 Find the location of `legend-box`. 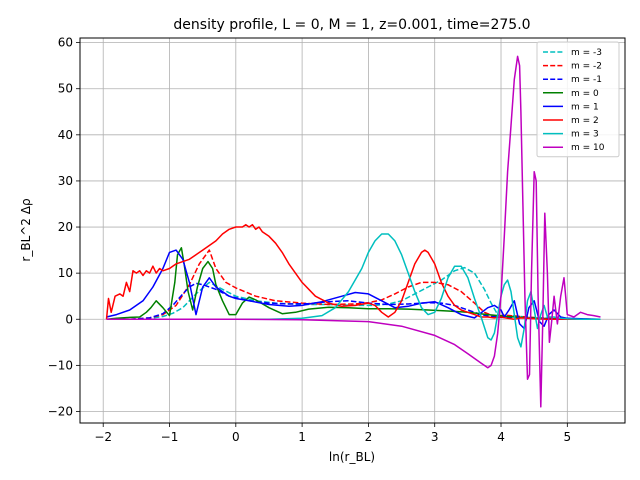

legend-box is located at coordinates (578, 99).